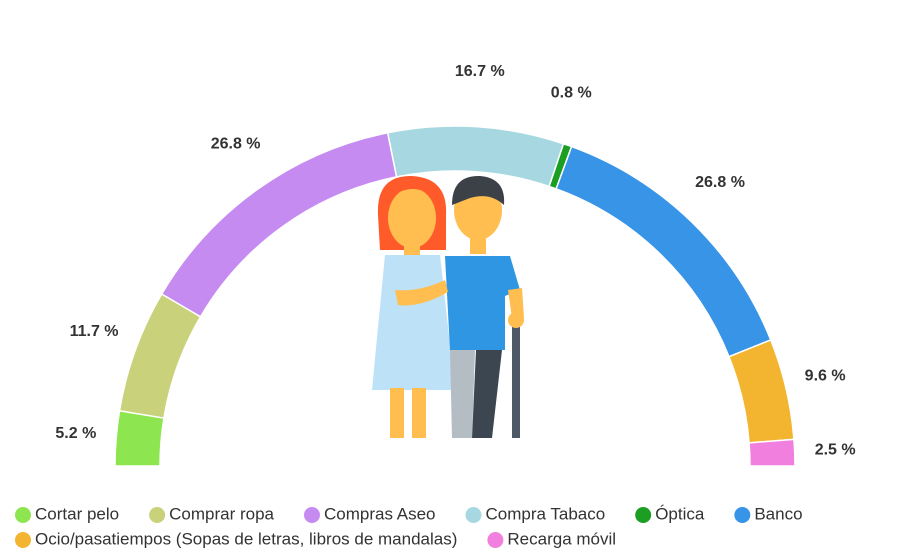  I want to click on legend-label: Banco, so click(778, 513).